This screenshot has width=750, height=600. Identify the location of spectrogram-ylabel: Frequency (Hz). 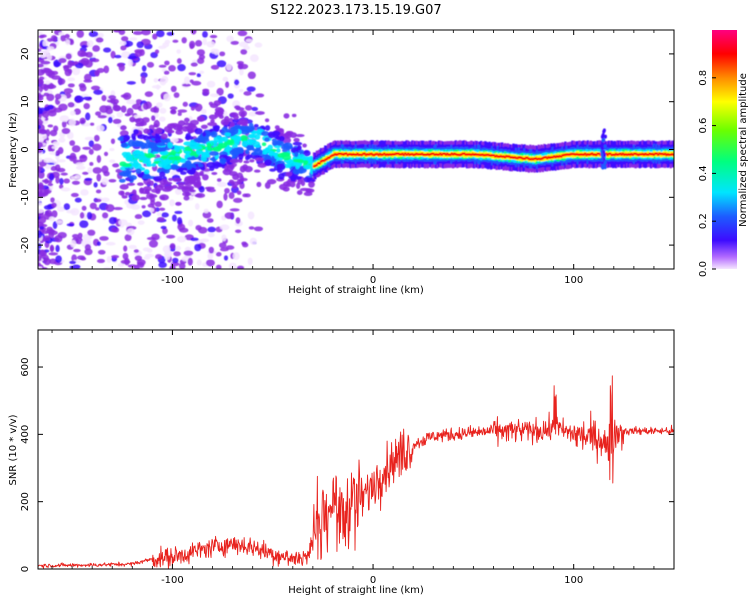
(13, 150).